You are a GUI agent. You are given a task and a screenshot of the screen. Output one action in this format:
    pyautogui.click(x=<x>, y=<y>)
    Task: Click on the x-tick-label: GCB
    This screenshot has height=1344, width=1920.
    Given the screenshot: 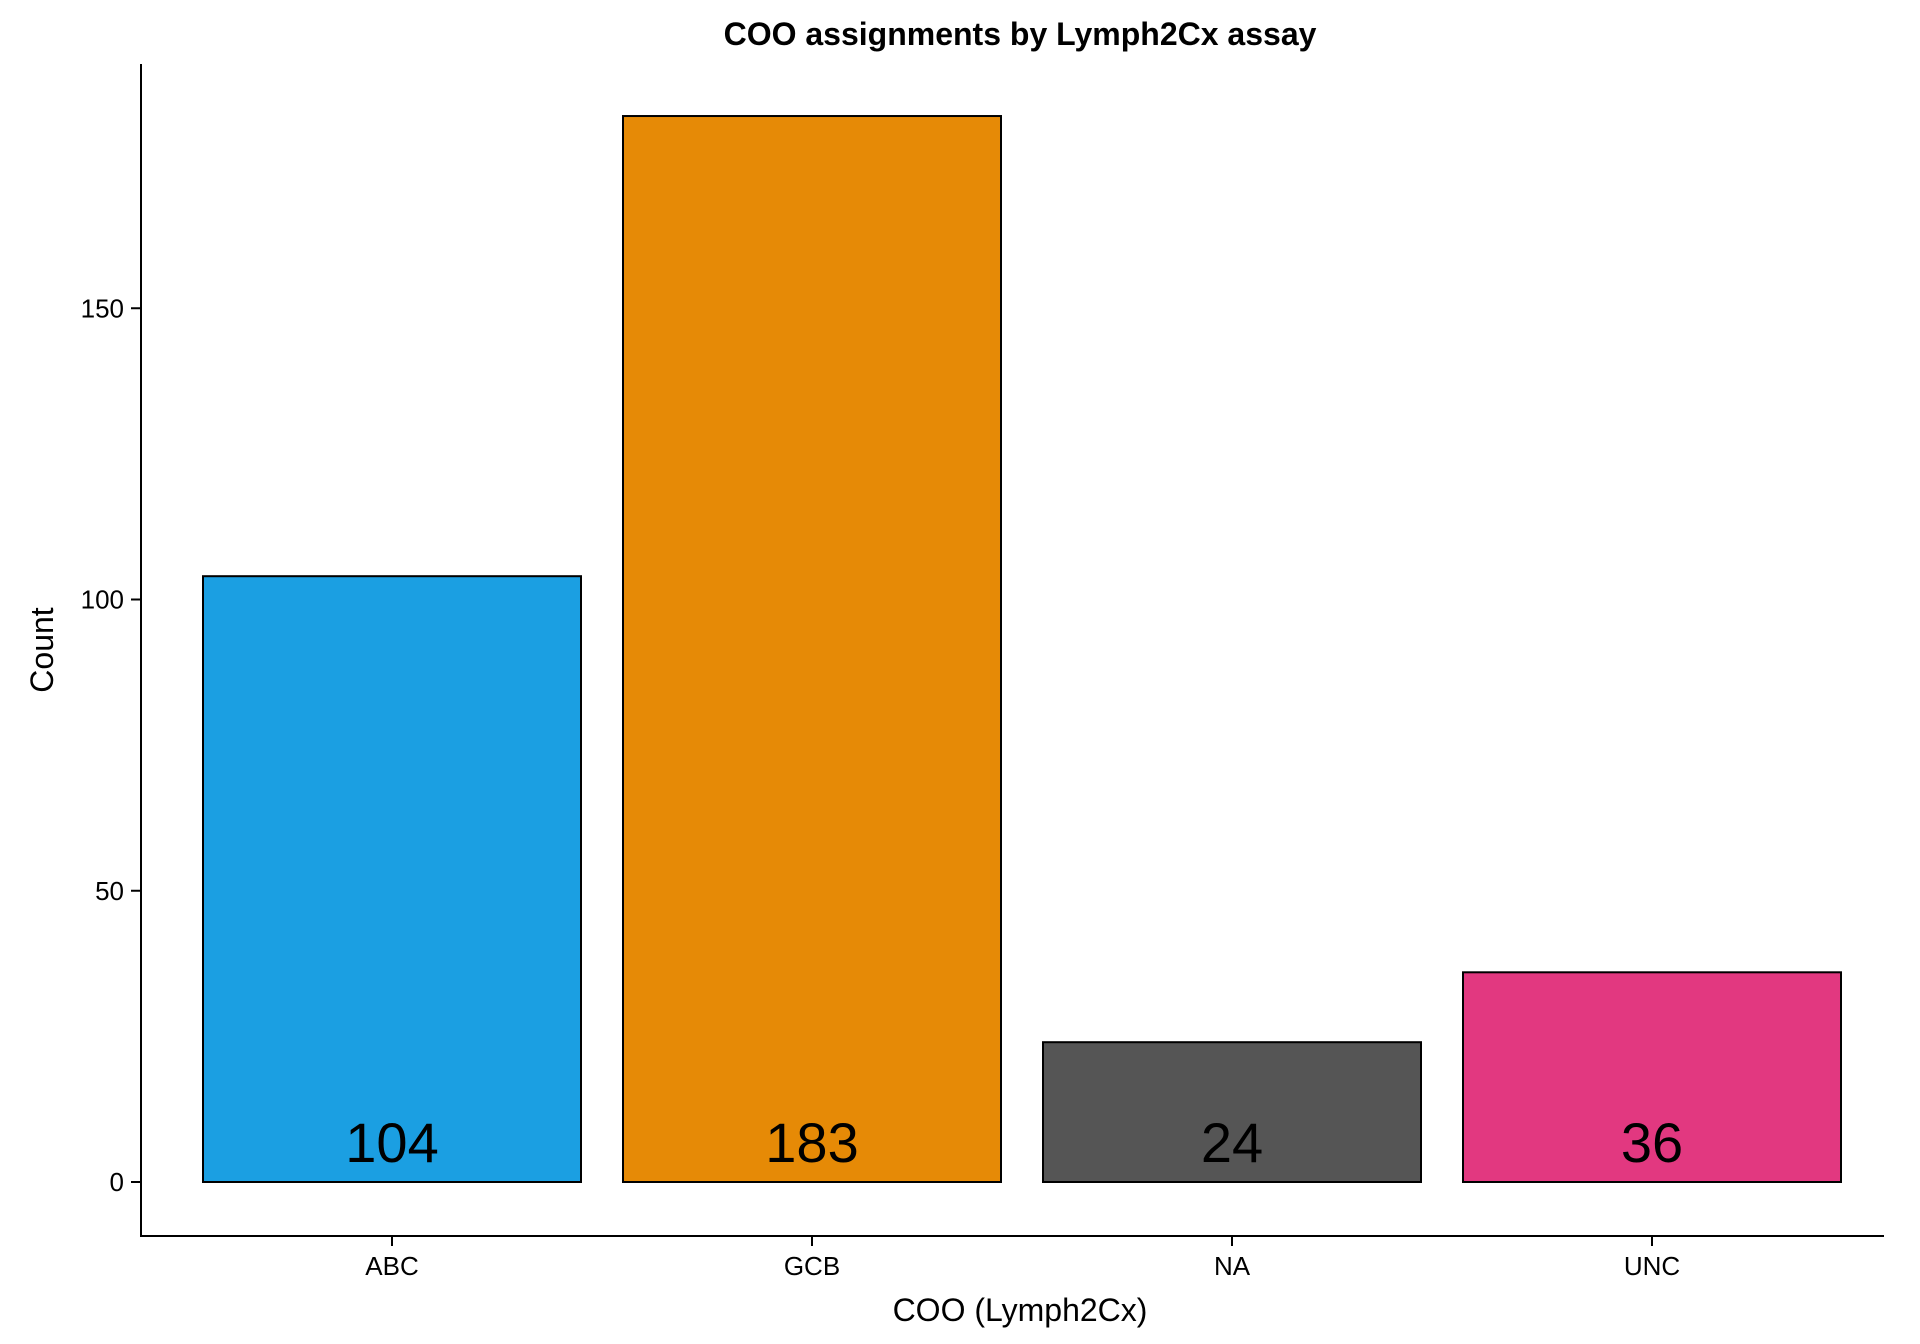 What is the action you would take?
    pyautogui.click(x=812, y=1266)
    